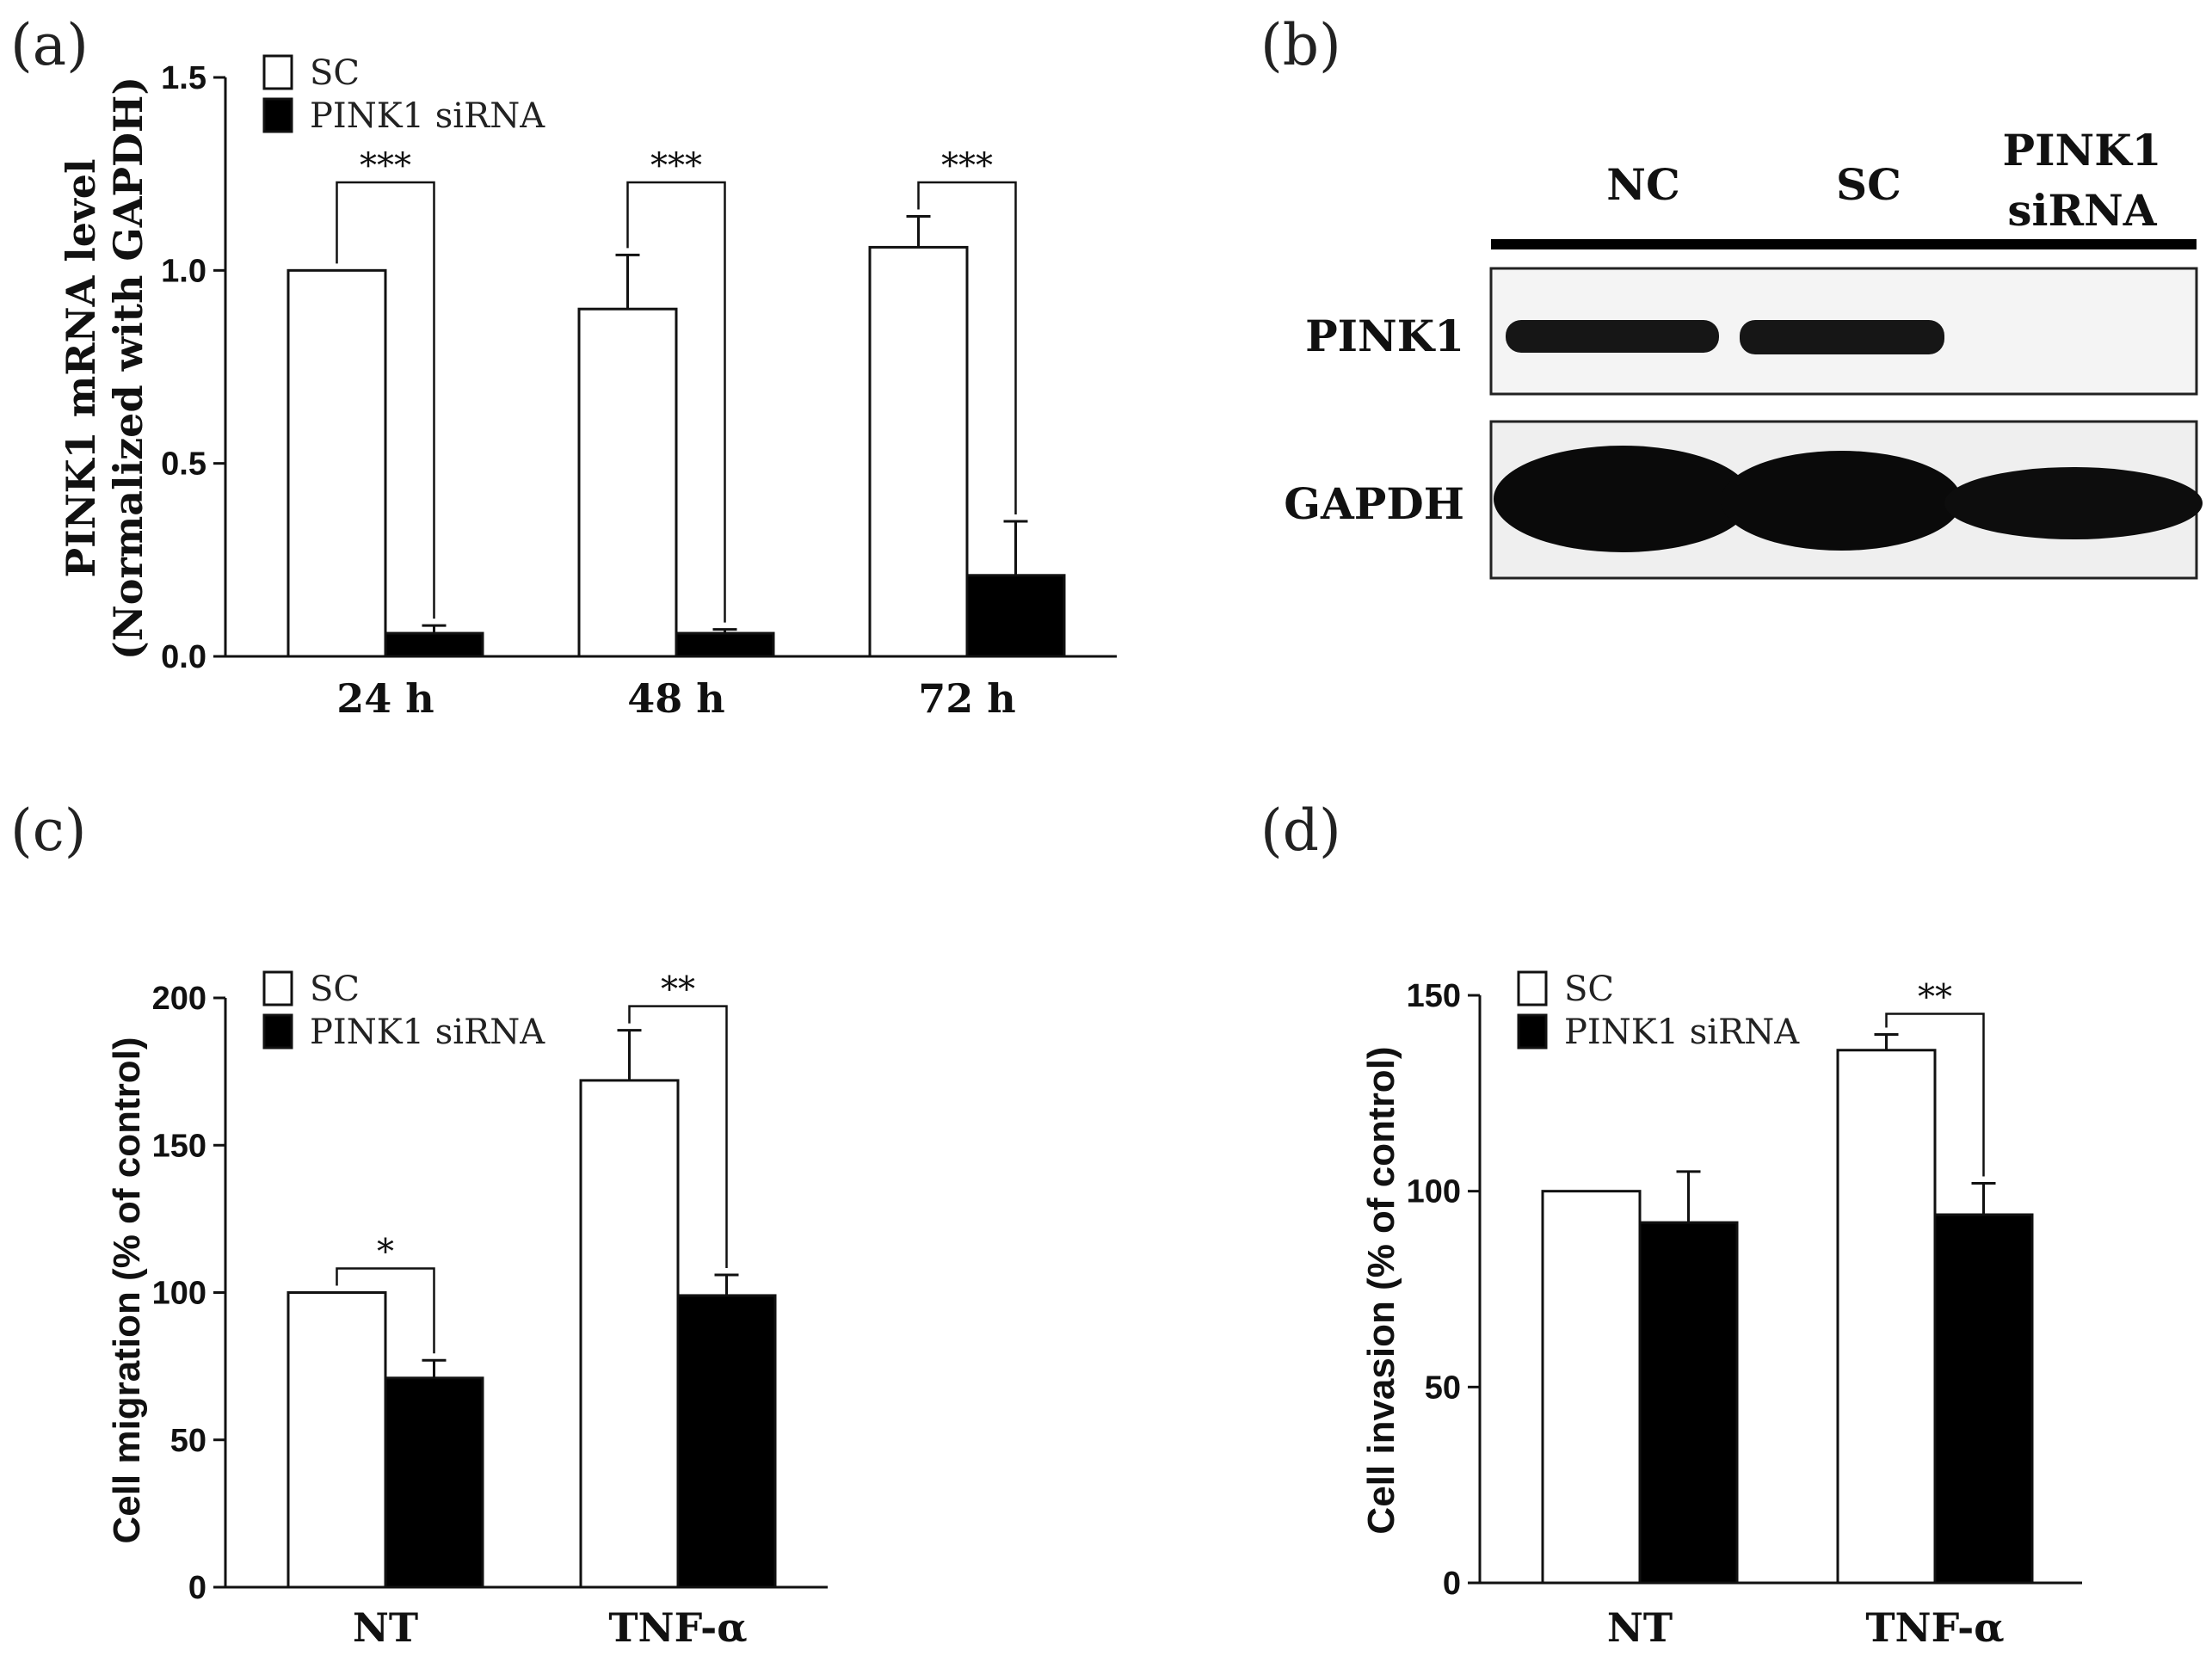 The height and width of the screenshot is (1656, 2212). Describe the element at coordinates (1381, 1290) in the screenshot. I see `y-axis-label: Cell invasion (% of control)` at that location.